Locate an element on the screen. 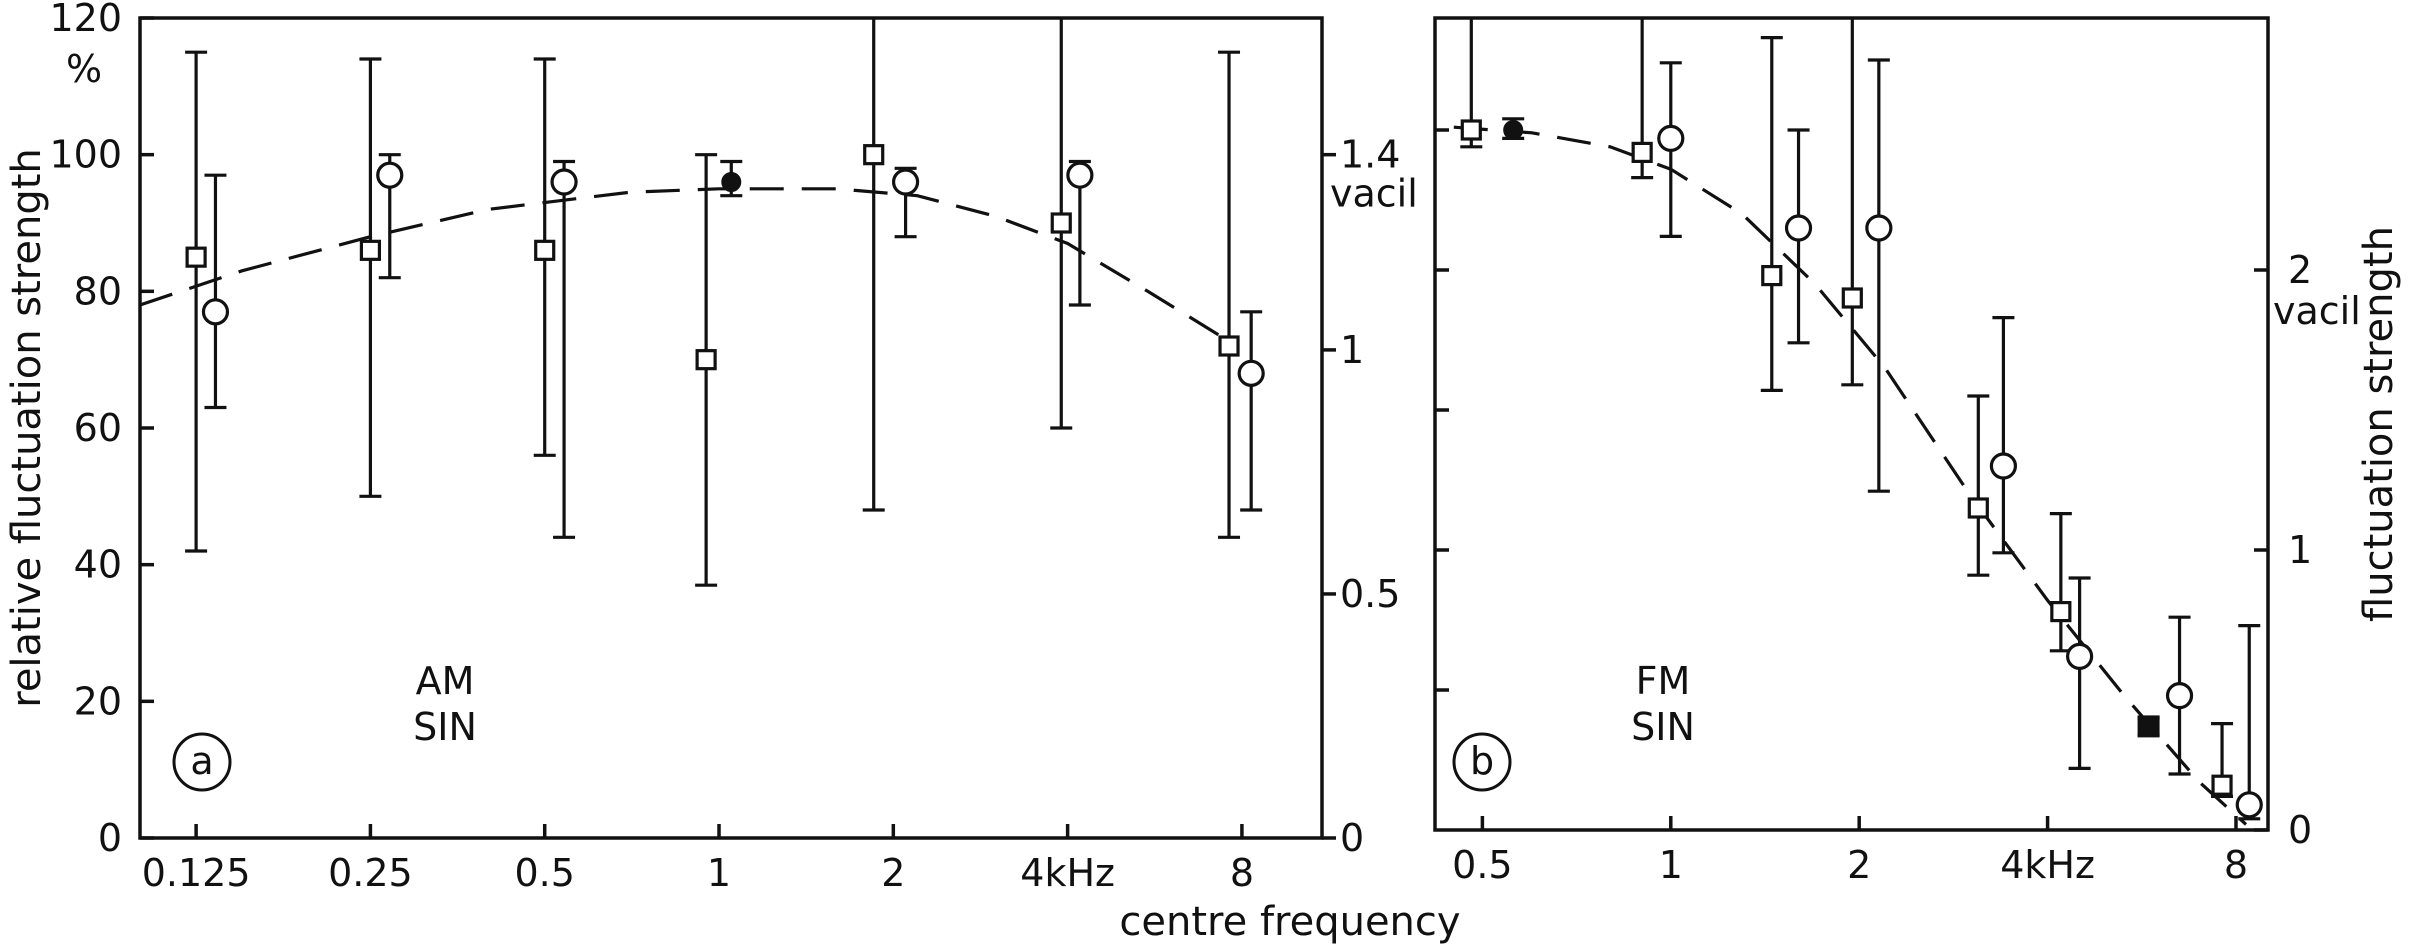  y-unit-label: % is located at coordinates (84, 69).